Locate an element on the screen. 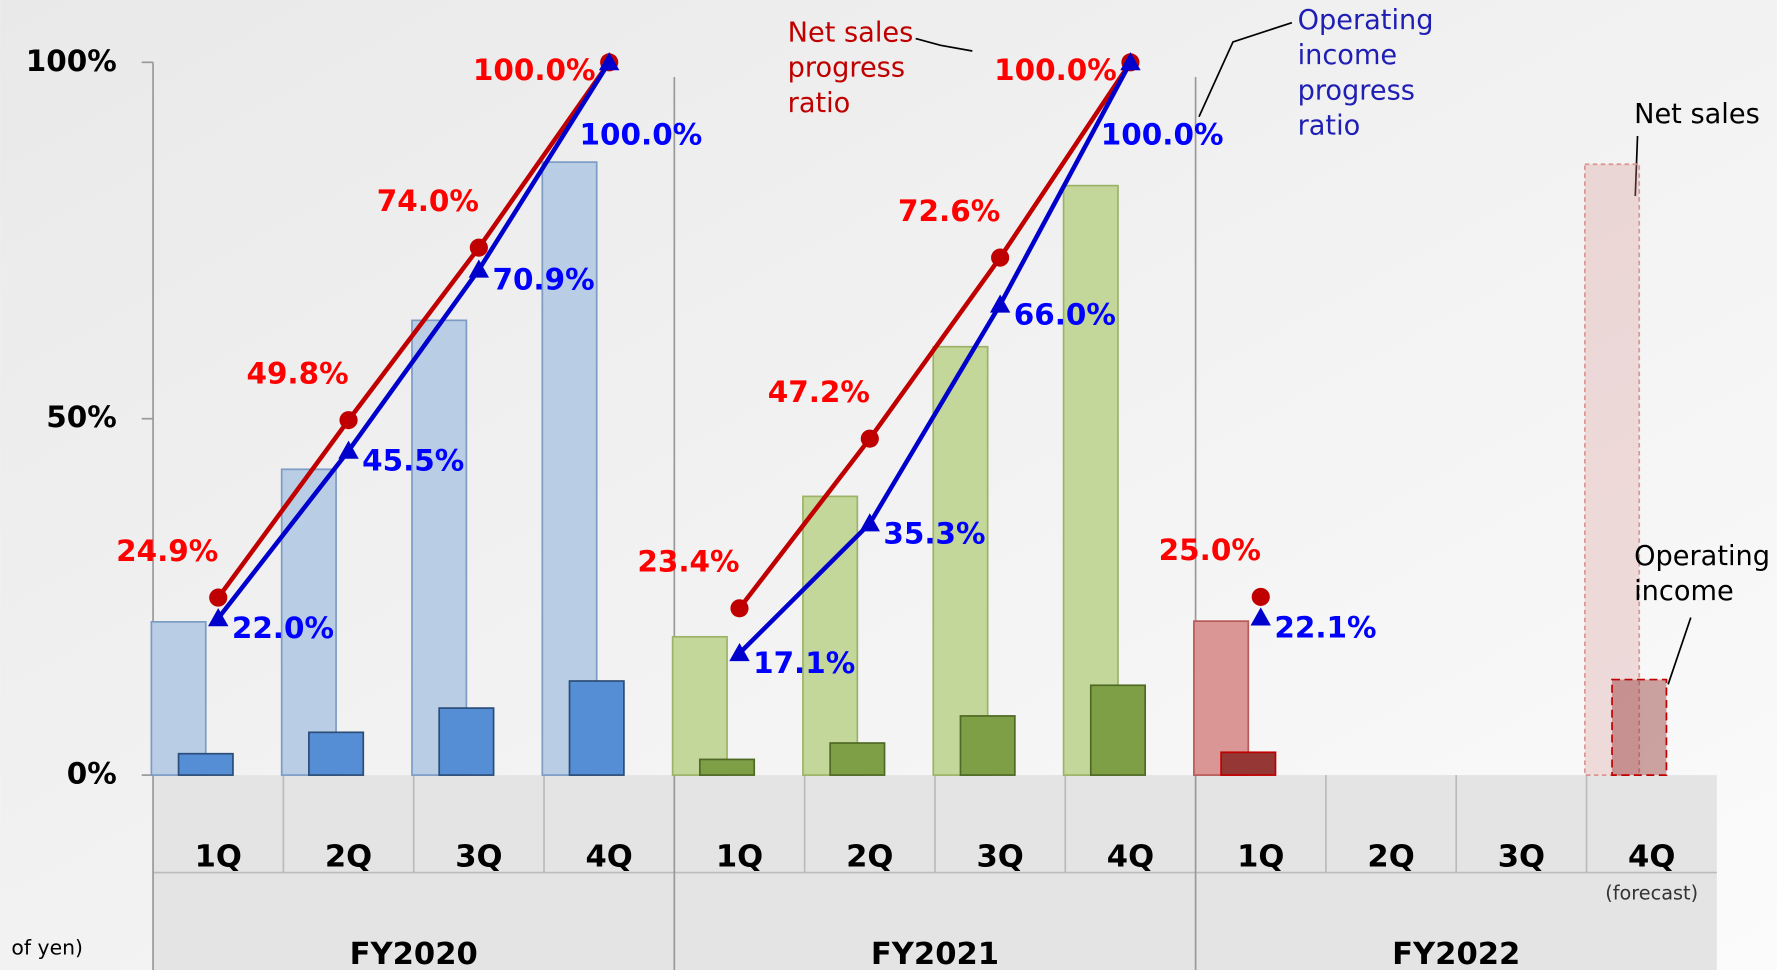 Image resolution: width=1777 pixels, height=970 pixels. value-label: 23.4% is located at coordinates (688, 561).